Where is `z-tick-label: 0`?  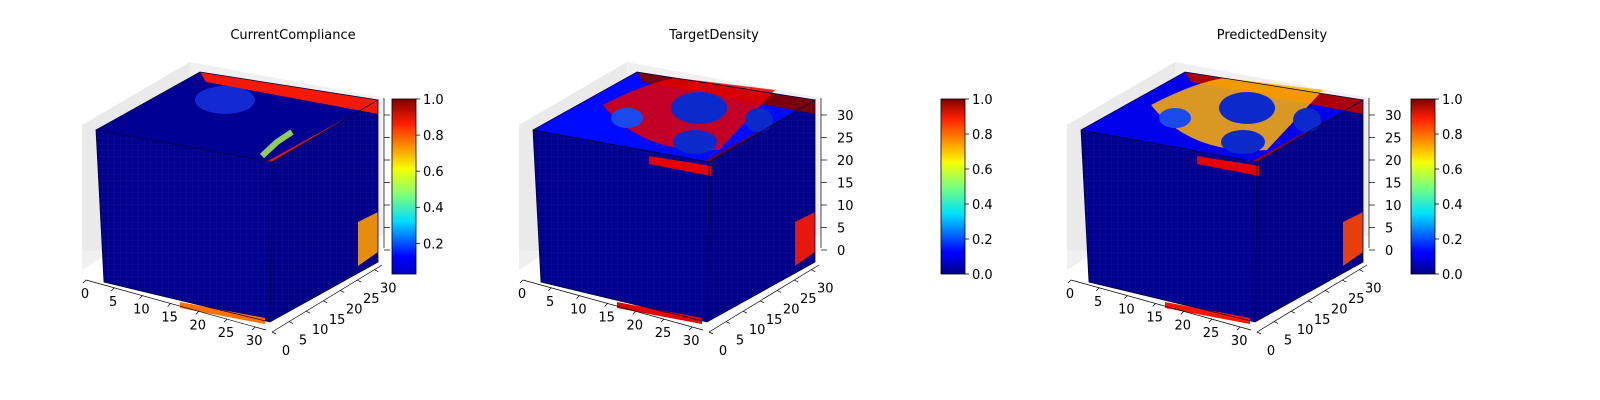 z-tick-label: 0 is located at coordinates (841, 251).